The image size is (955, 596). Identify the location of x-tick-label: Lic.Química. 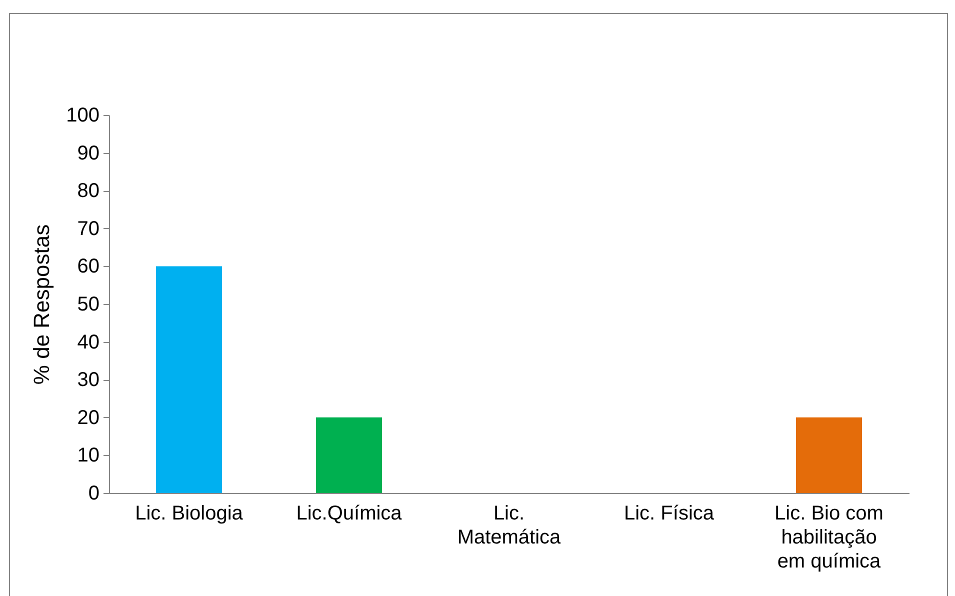
(349, 513).